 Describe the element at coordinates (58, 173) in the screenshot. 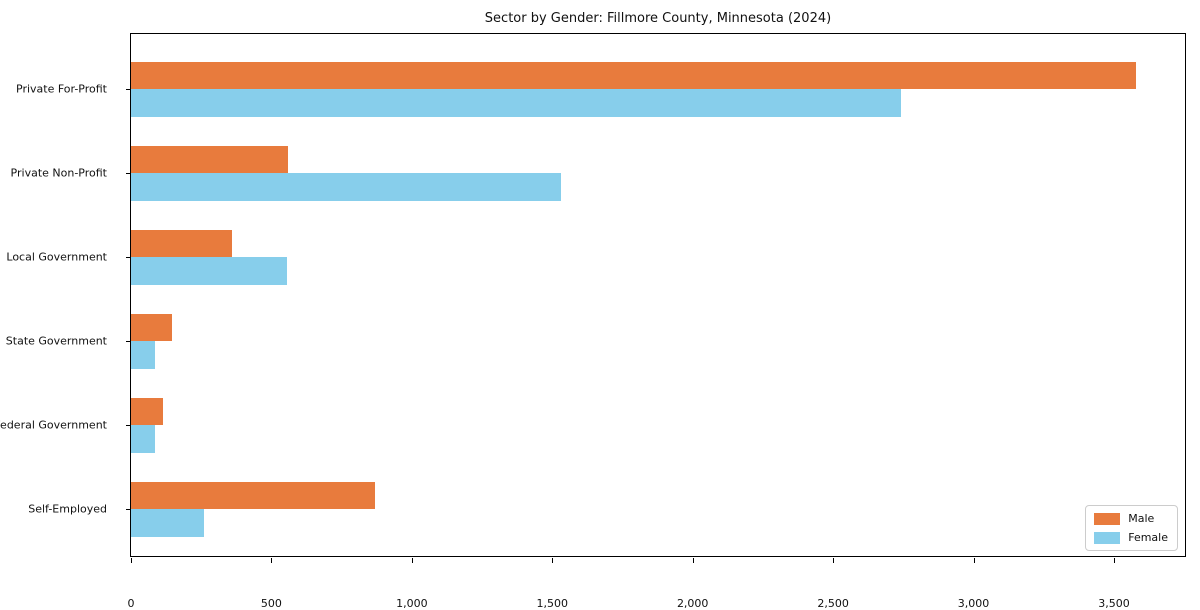

I see `y-tick-label: Private Non-Profit` at that location.